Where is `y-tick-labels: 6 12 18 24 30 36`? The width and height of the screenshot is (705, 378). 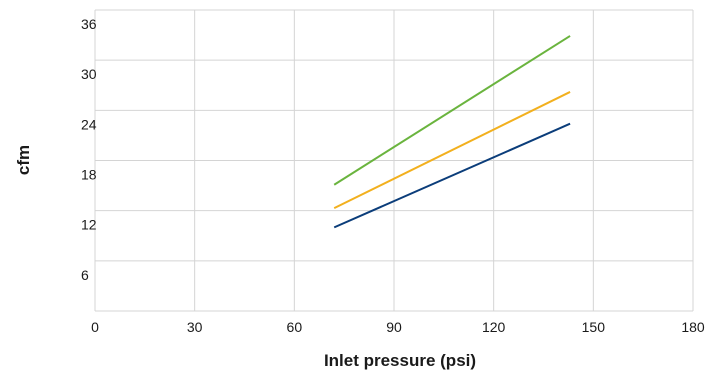 y-tick-labels: 6 12 18 24 30 36 is located at coordinates (89, 149).